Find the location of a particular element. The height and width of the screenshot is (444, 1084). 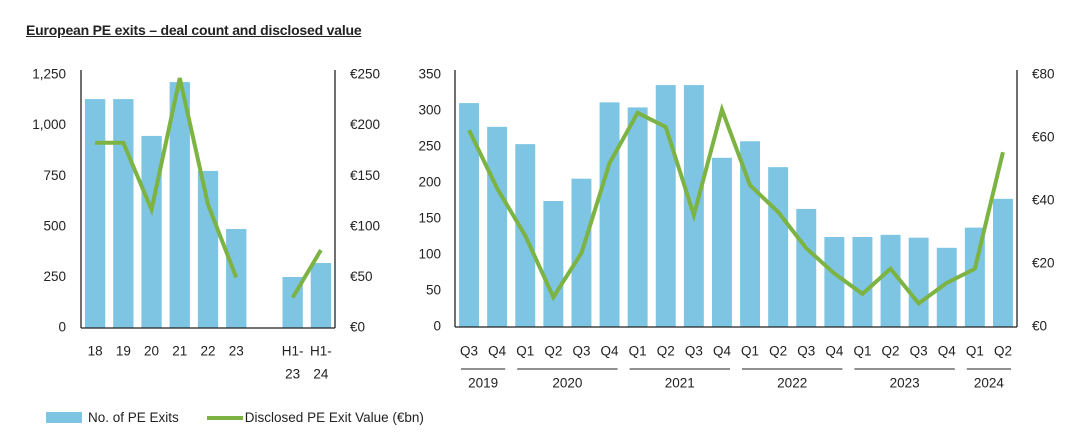

right-tick-label: €250 is located at coordinates (365, 74).